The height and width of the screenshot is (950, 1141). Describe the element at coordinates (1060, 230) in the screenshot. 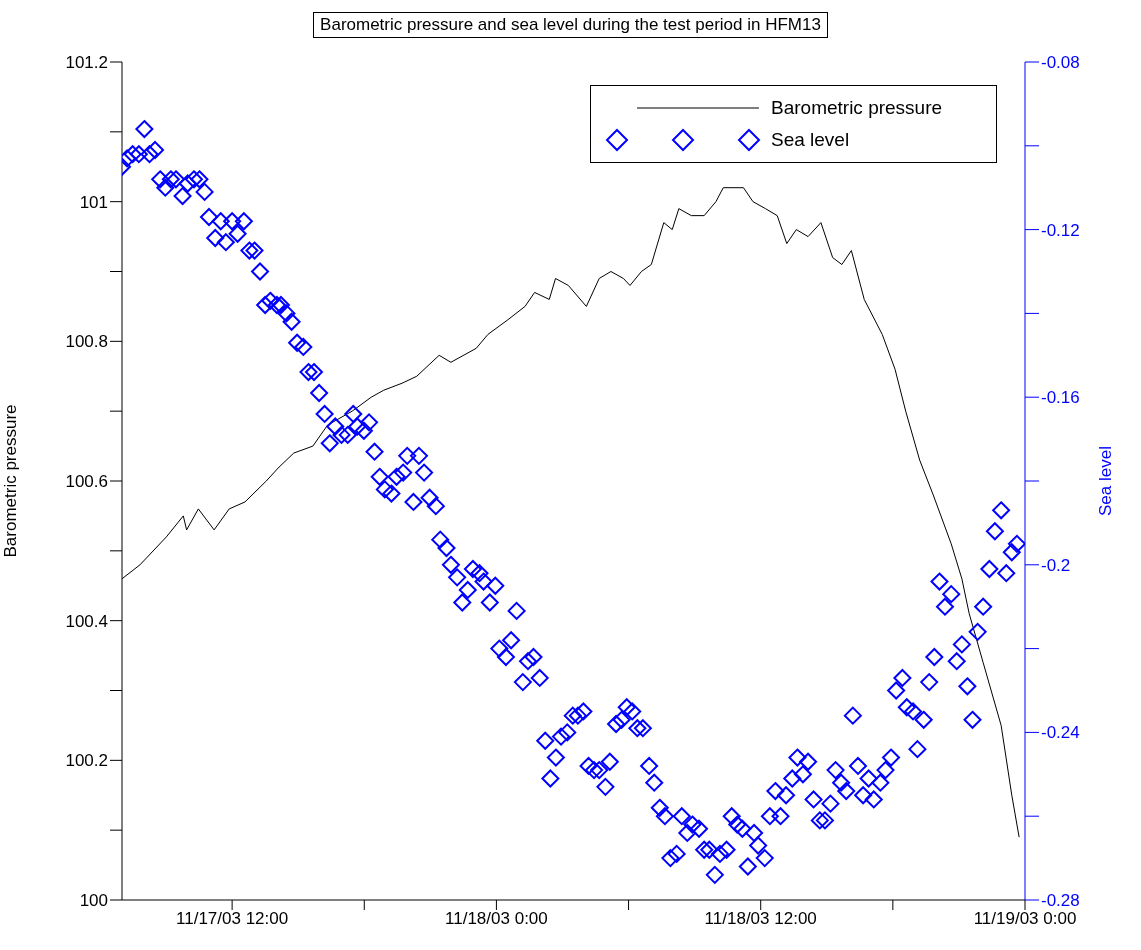

I see `y2-tick-label: -0.12` at that location.